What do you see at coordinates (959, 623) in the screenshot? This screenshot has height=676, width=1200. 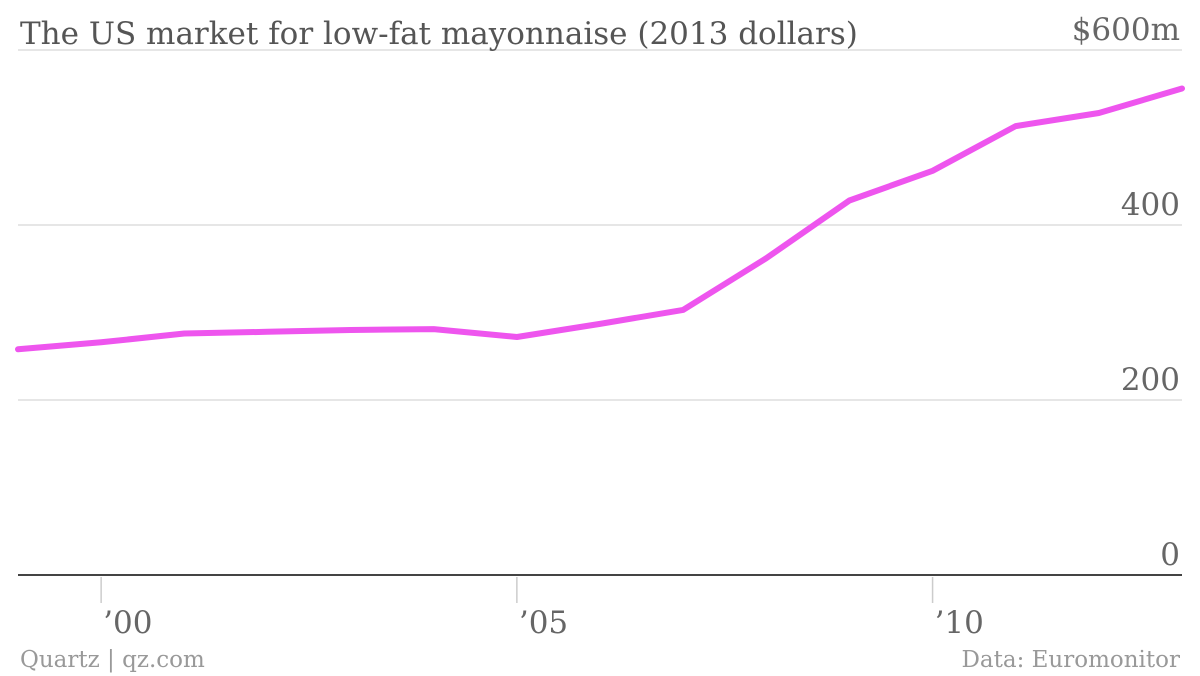 I see `x-tick-label: ’10` at bounding box center [959, 623].